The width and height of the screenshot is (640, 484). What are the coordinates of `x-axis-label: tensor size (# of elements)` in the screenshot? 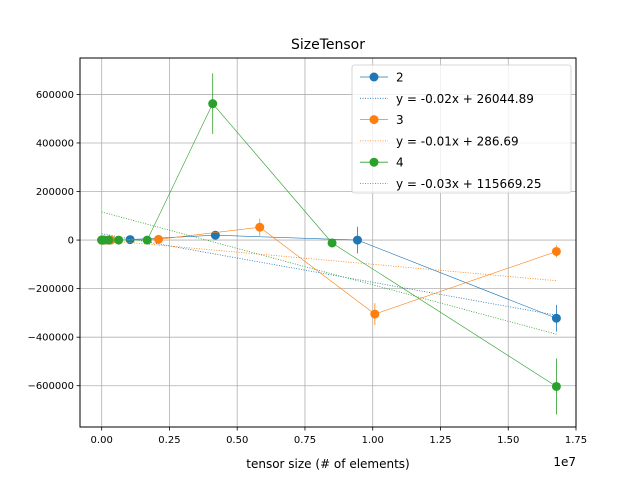 It's located at (327, 464).